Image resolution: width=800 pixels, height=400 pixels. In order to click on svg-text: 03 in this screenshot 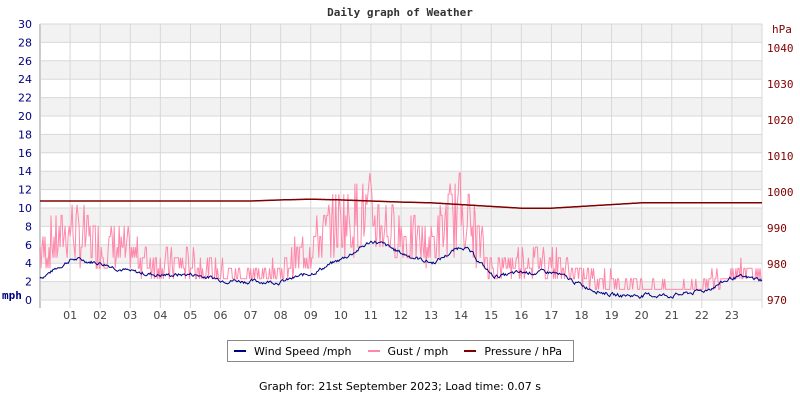, I will do `click(130, 315)`.